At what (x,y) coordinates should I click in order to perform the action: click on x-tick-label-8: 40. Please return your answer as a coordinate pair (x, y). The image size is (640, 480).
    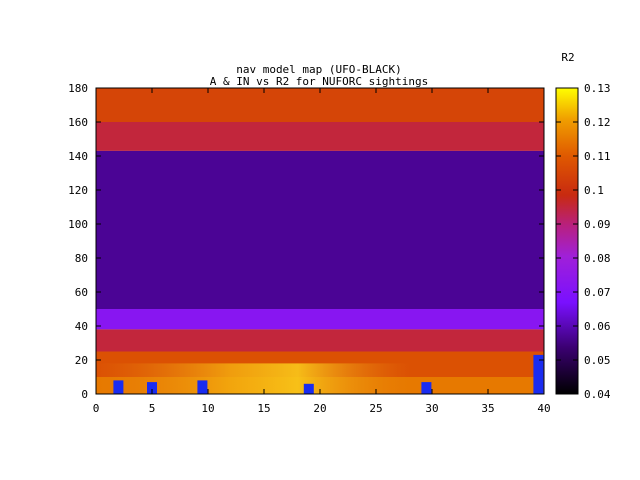
    Looking at the image, I should click on (543, 408).